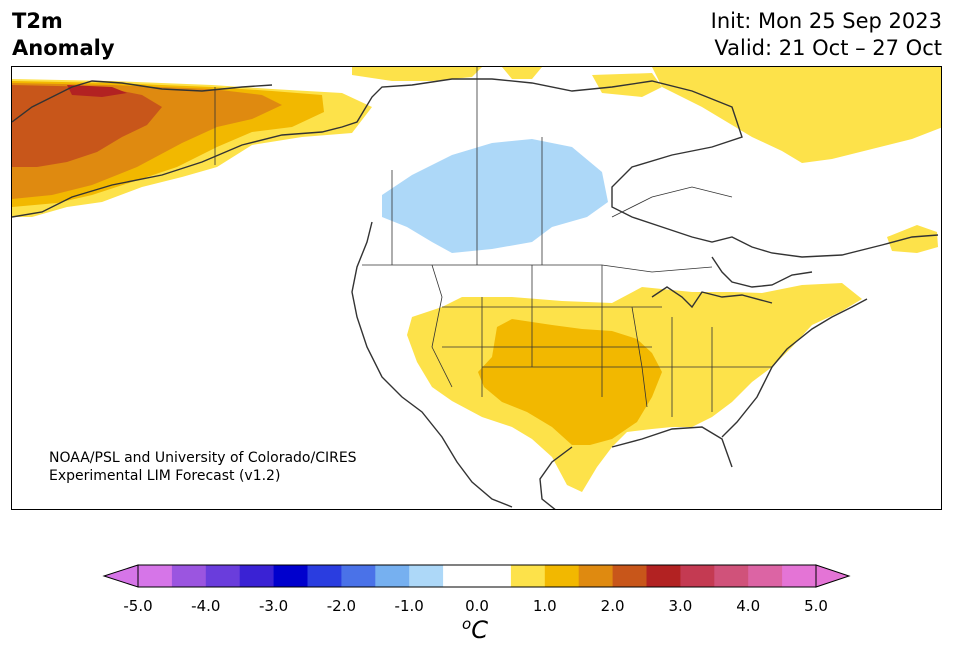 Image resolution: width=953 pixels, height=656 pixels. Describe the element at coordinates (273, 606) in the screenshot. I see `colorbar-tick-label: -3.0` at that location.